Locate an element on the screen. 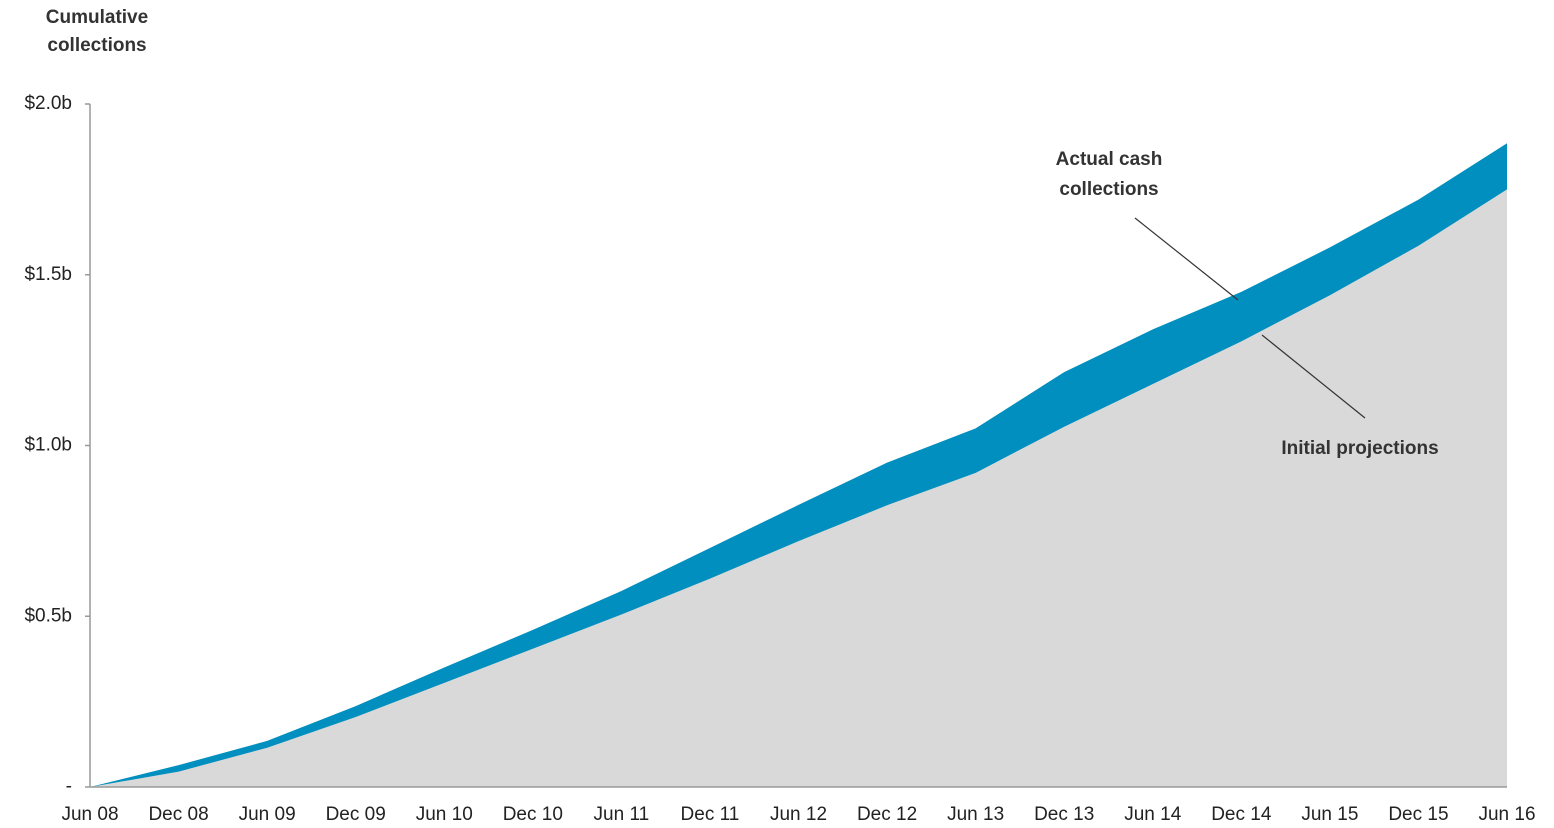  annotation: Initial projections is located at coordinates (1359, 448).